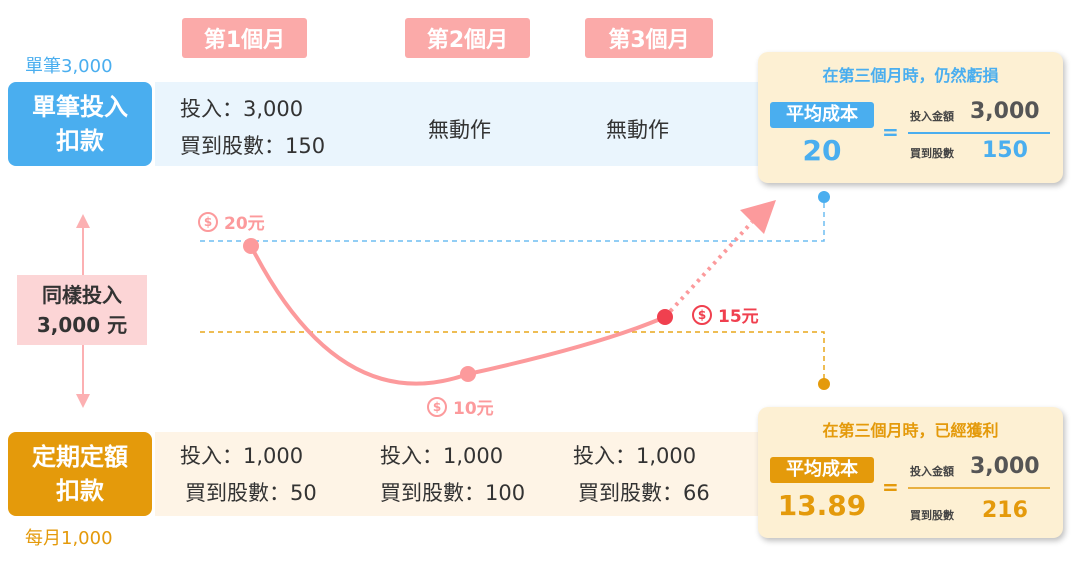  I want to click on price-label-3: $15元, so click(725, 314).